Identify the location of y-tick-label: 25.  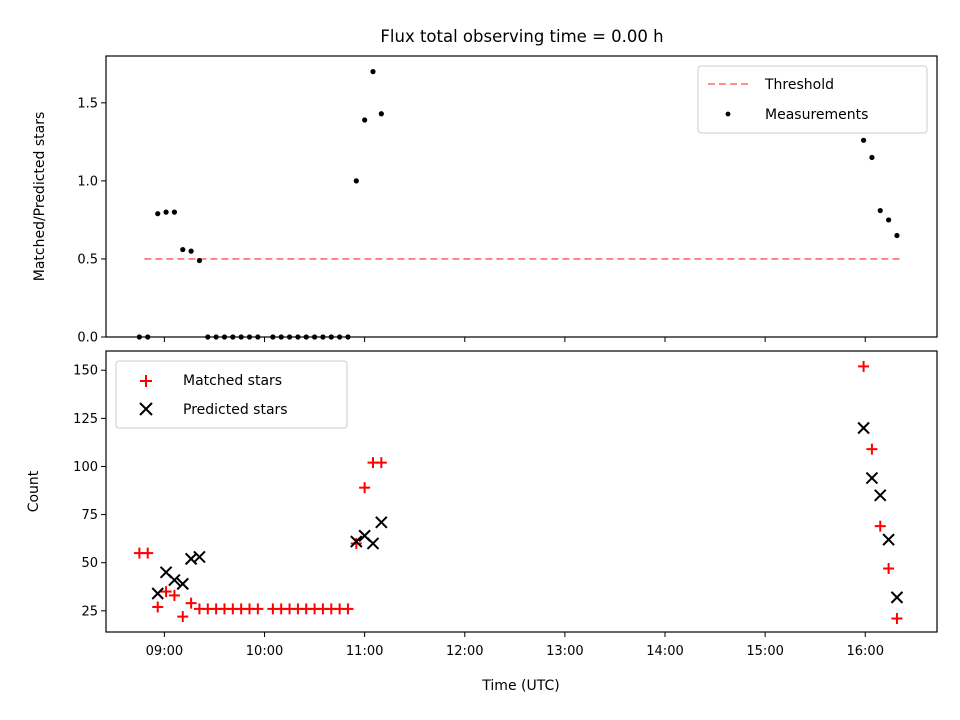
(89, 611).